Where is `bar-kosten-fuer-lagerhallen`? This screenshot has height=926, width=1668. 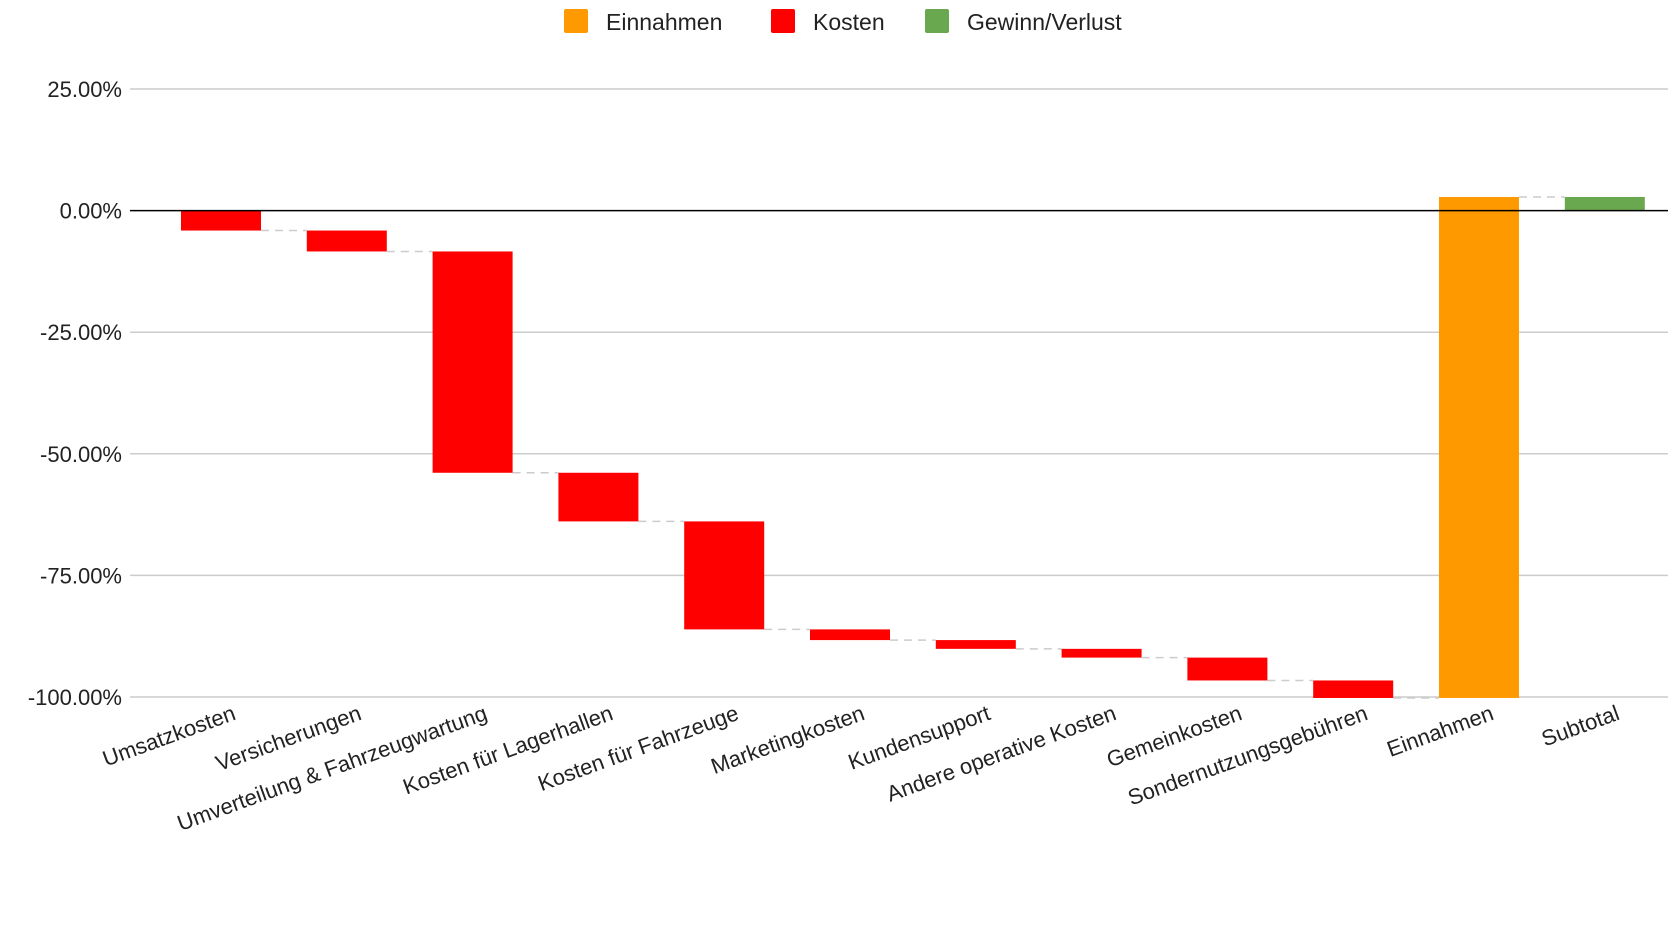
bar-kosten-fuer-lagerhallen is located at coordinates (598, 497).